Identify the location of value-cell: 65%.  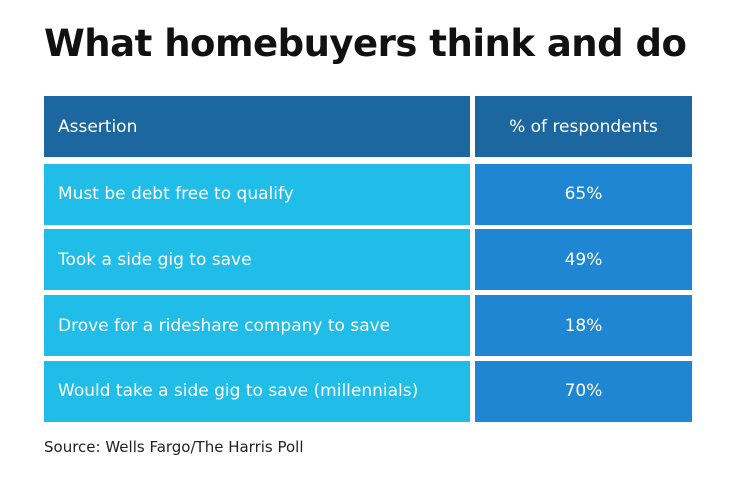
(583, 194).